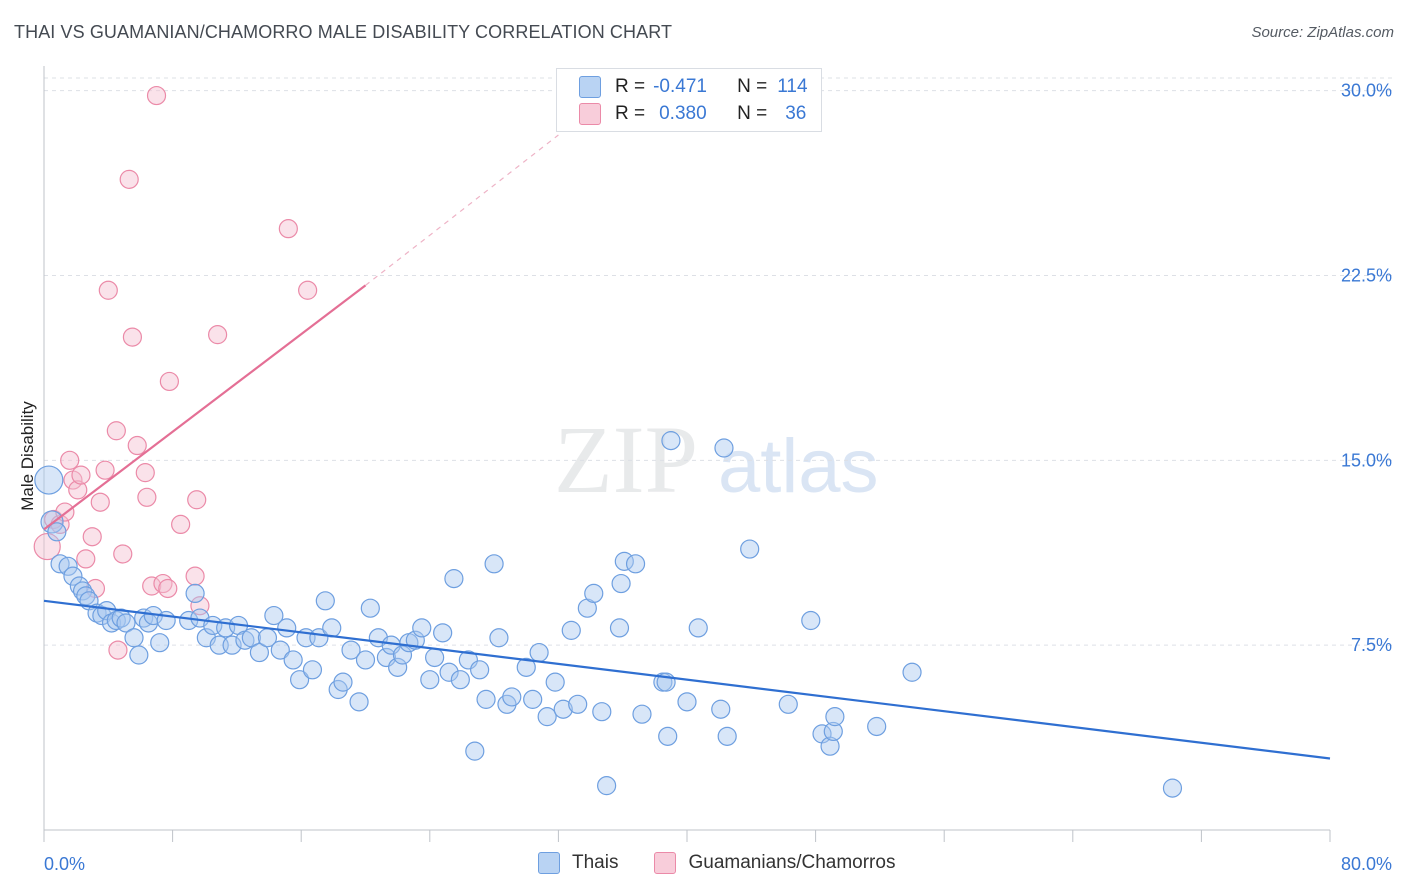 The height and width of the screenshot is (892, 1406). What do you see at coordinates (1322, 32) in the screenshot?
I see `source-label: Source: ZipAtlas.com` at bounding box center [1322, 32].